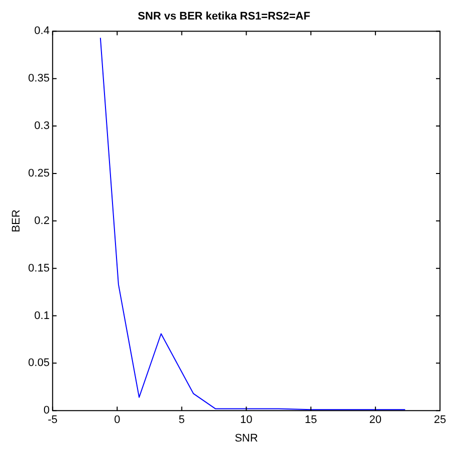 The height and width of the screenshot is (451, 450). Describe the element at coordinates (117, 420) in the screenshot. I see `x-tick-label: 0` at that location.